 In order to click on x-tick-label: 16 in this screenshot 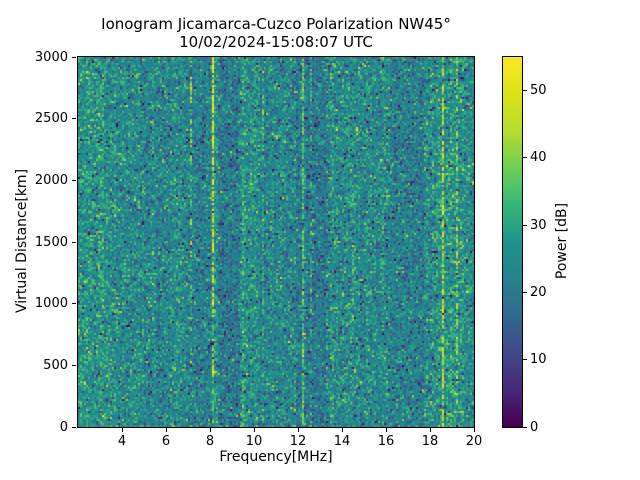, I will do `click(386, 441)`.